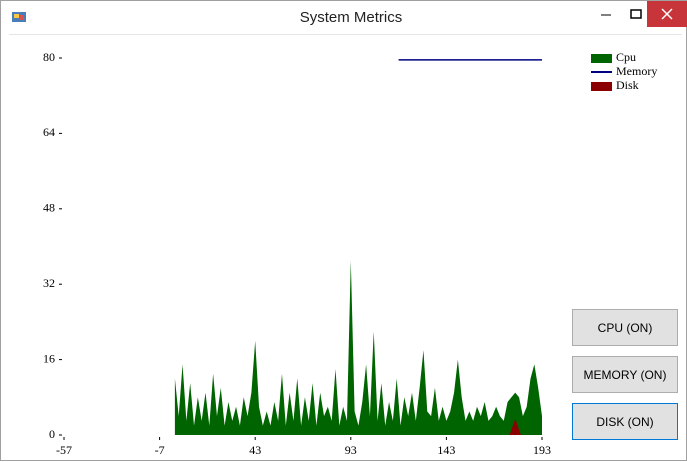 Image resolution: width=687 pixels, height=462 pixels. Describe the element at coordinates (160, 450) in the screenshot. I see `x-tick-label: -7` at that location.